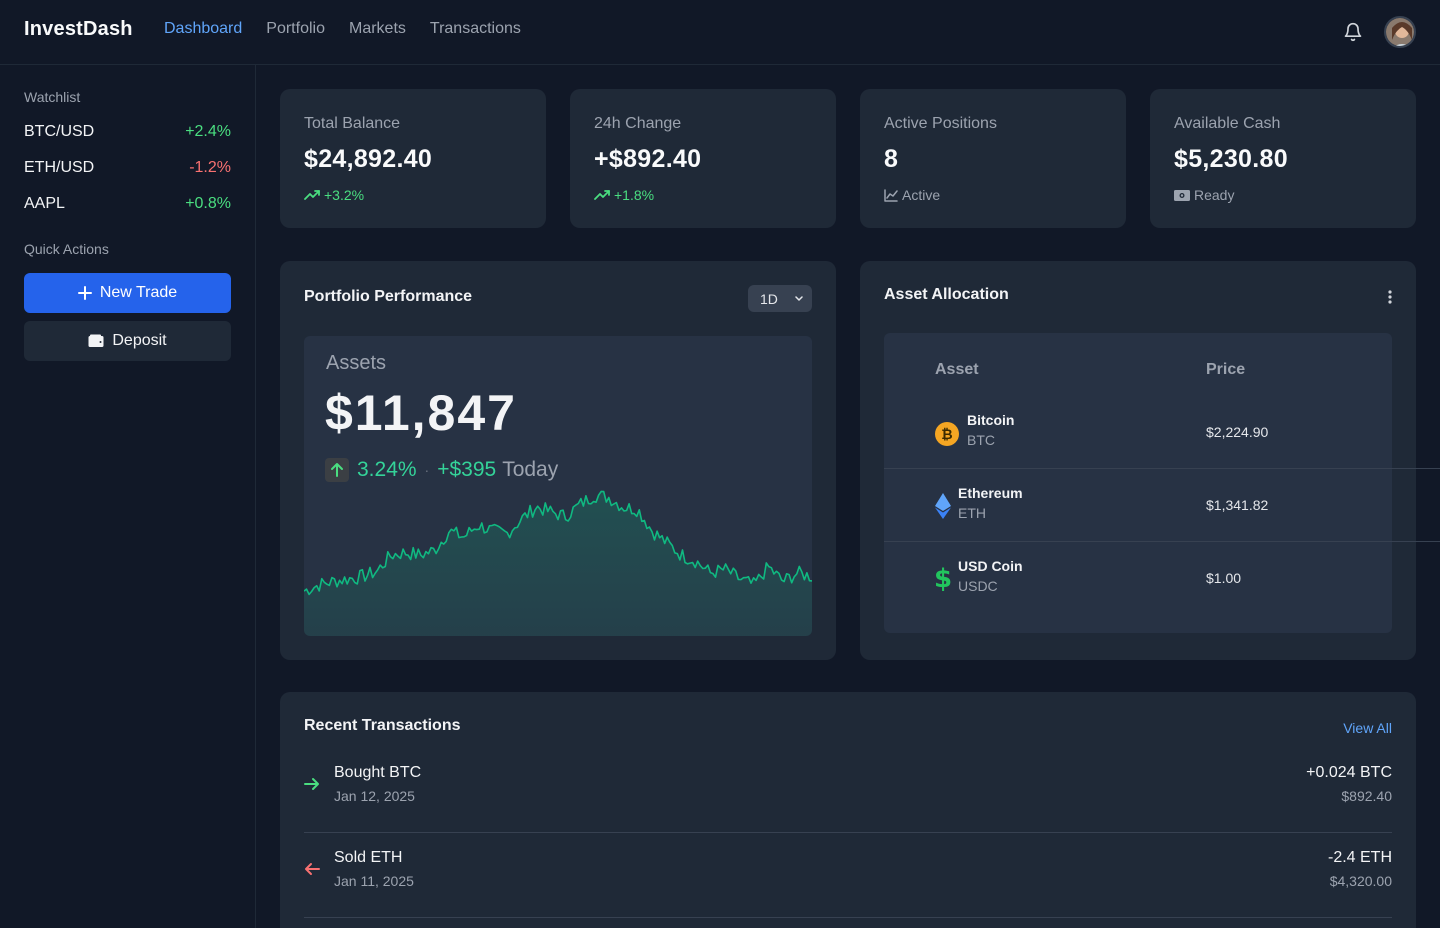  Describe the element at coordinates (1237, 432) in the screenshot. I see `asset-price: $2,224.90` at that location.